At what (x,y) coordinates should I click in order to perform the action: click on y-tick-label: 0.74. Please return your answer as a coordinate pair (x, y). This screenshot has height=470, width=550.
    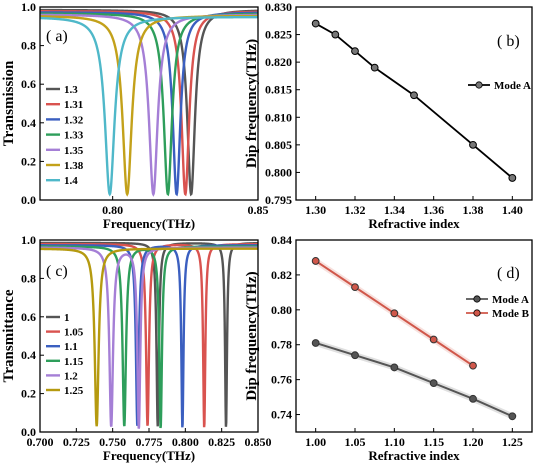
    Looking at the image, I should click on (281, 415).